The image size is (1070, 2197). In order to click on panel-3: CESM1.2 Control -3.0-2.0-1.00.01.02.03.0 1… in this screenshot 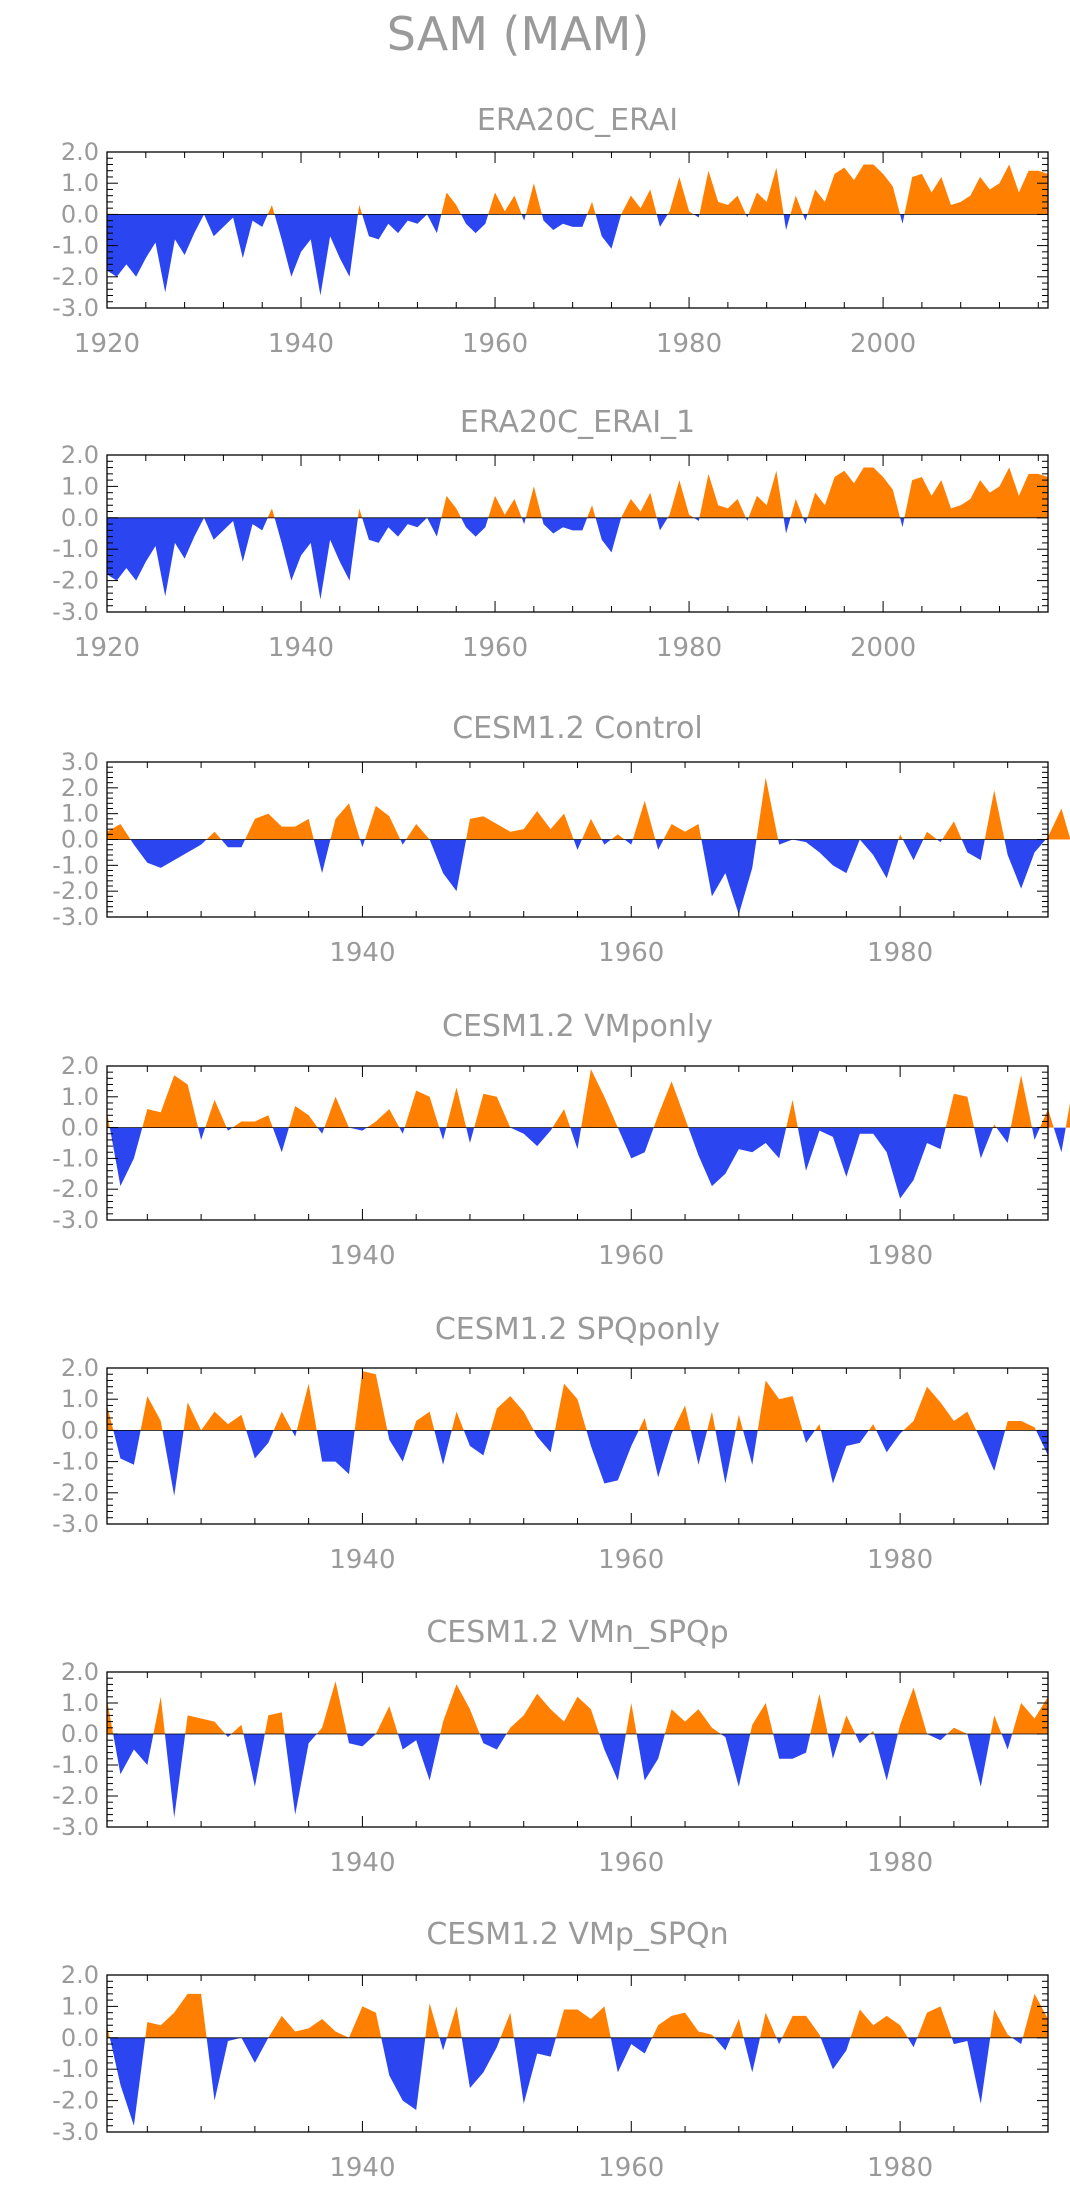, I will do `click(561, 839)`.